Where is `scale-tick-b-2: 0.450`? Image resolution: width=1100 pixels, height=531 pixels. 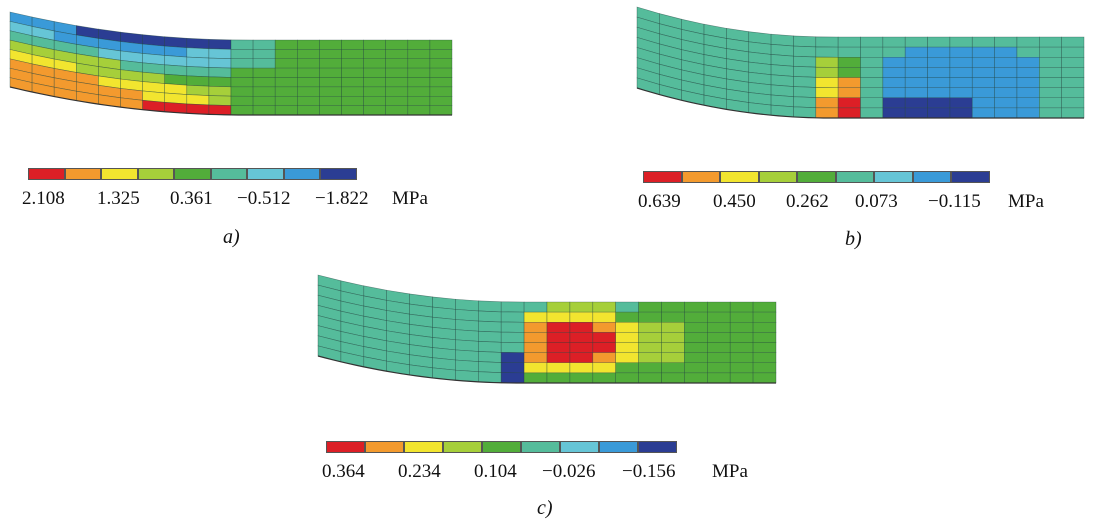 scale-tick-b-2: 0.450 is located at coordinates (734, 201).